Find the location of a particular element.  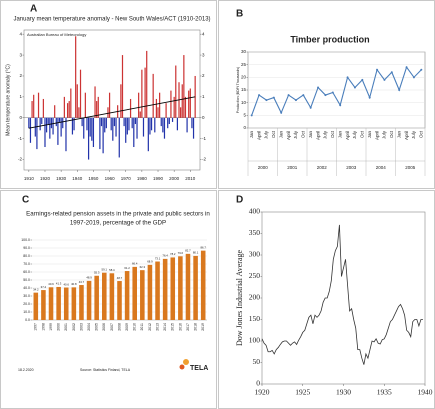

data-label: 73.1 is located at coordinates (158, 258).